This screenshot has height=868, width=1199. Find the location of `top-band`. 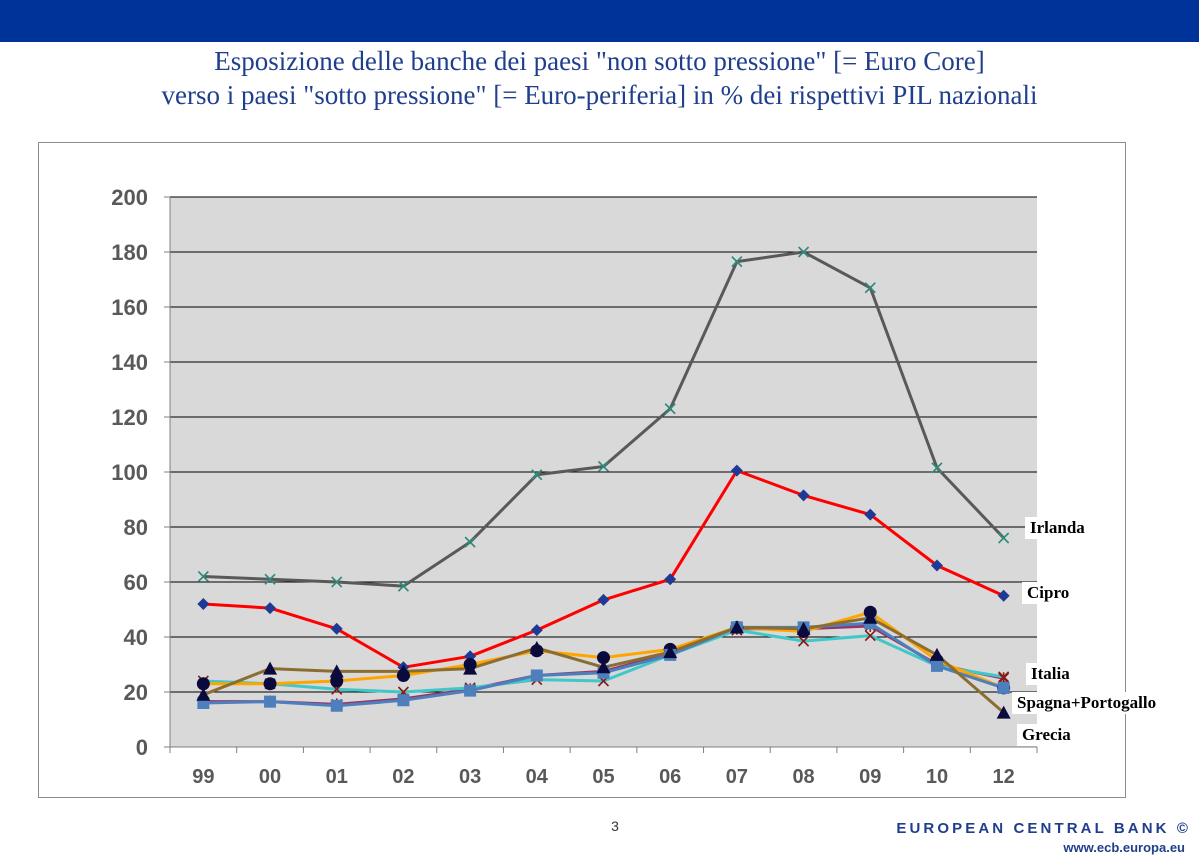

top-band is located at coordinates (599, 21).